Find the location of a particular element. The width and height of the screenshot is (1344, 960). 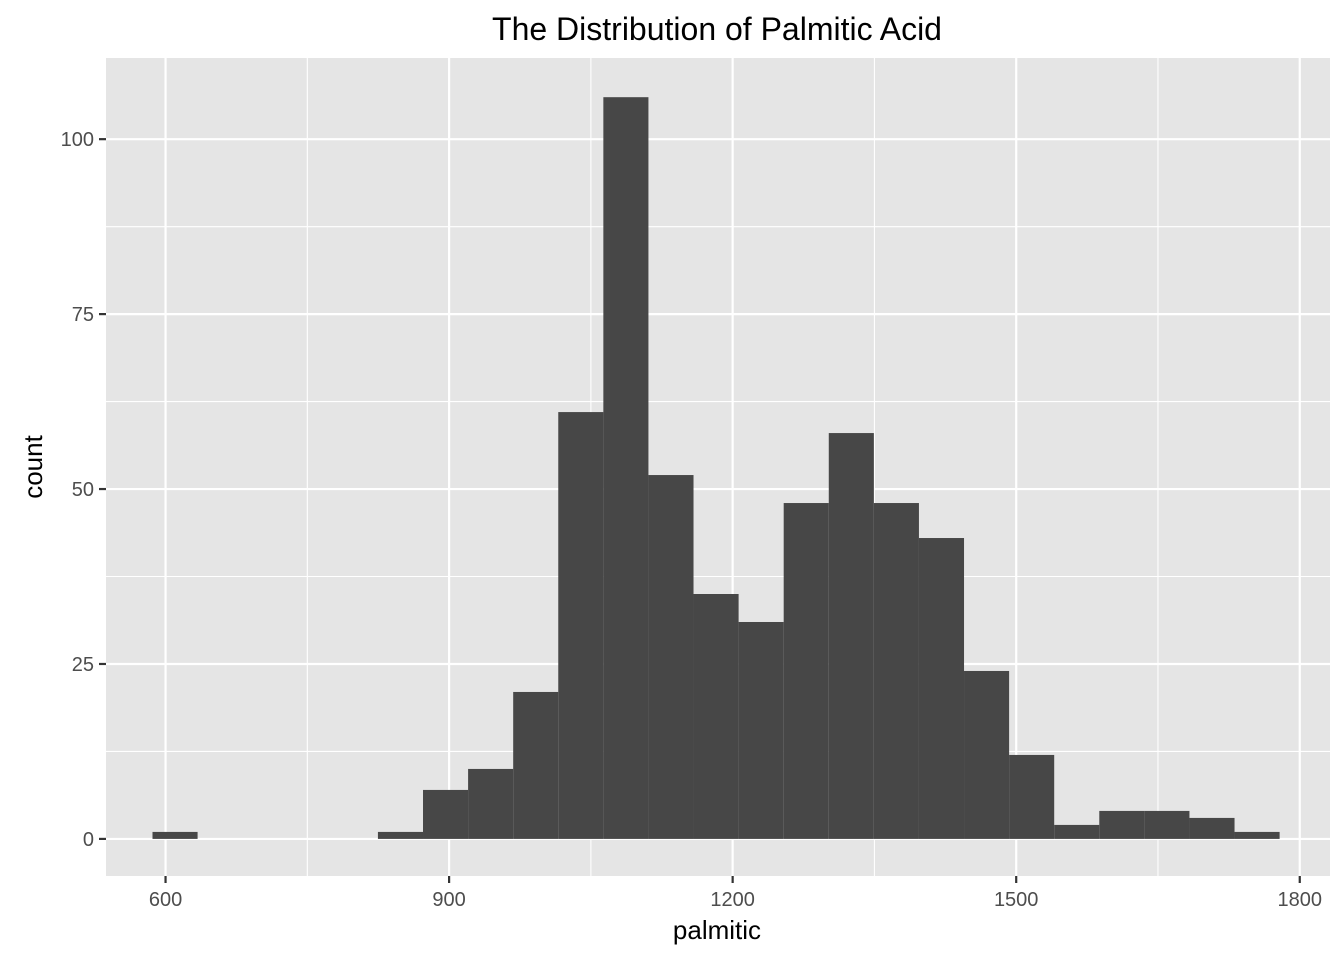

x-axis: 600 900 1200 1500 1800 is located at coordinates (735, 893).